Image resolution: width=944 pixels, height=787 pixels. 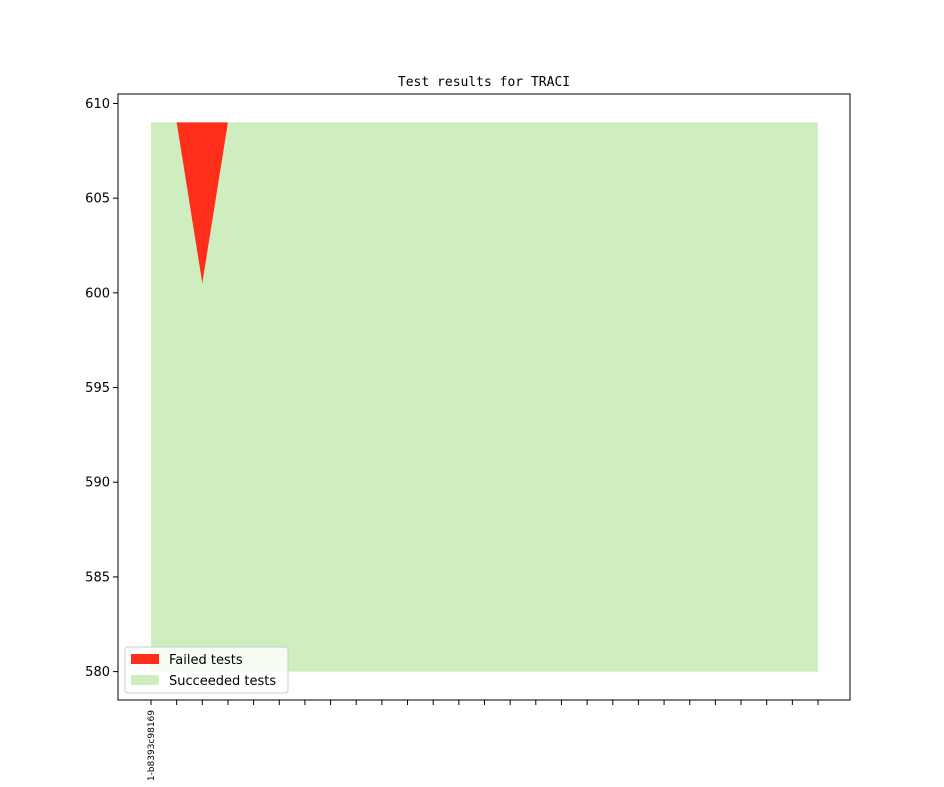 What do you see at coordinates (484, 82) in the screenshot?
I see `chart-title: Test results for TRACI` at bounding box center [484, 82].